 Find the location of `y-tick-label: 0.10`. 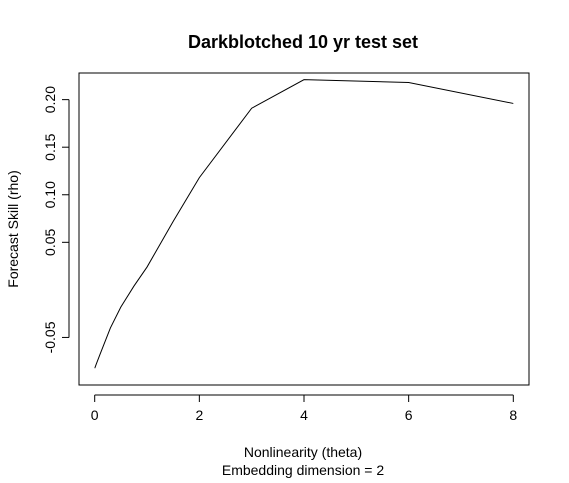

y-tick-label: 0.10 is located at coordinates (50, 194).